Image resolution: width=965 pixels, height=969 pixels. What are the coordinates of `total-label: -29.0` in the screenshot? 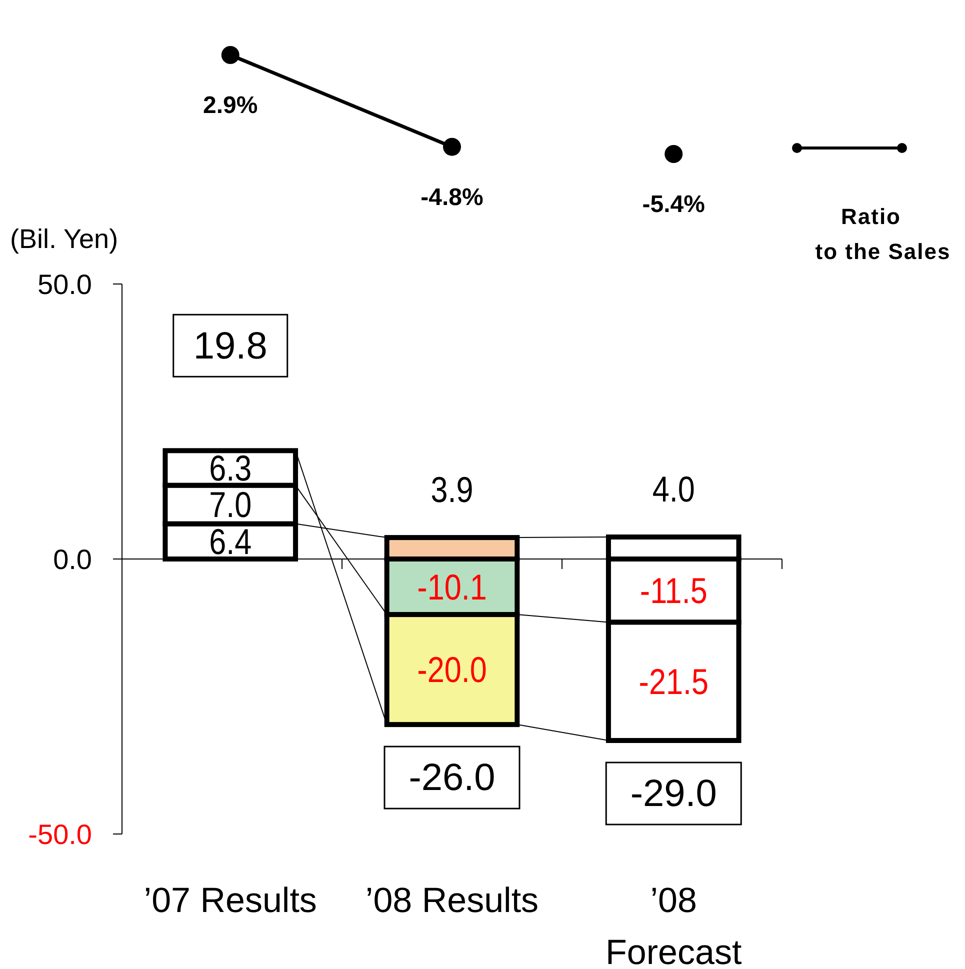 It's located at (673, 794).